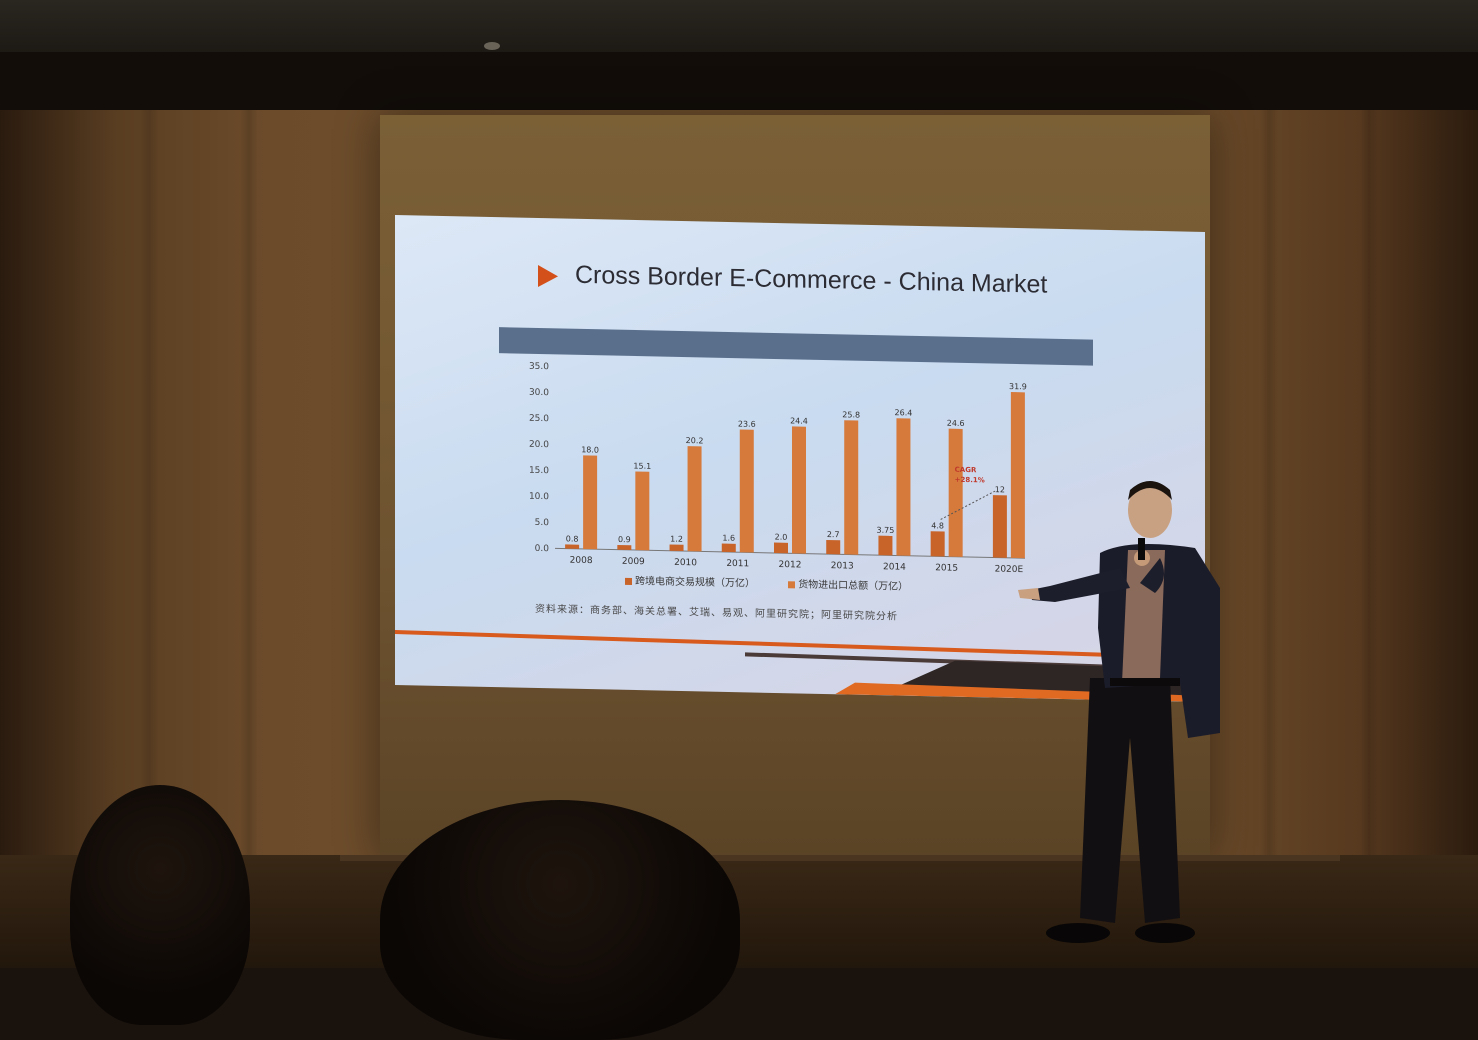 Image resolution: width=1478 pixels, height=1040 pixels. What do you see at coordinates (572, 538) in the screenshot?
I see `bar-data-label: 0.8` at bounding box center [572, 538].